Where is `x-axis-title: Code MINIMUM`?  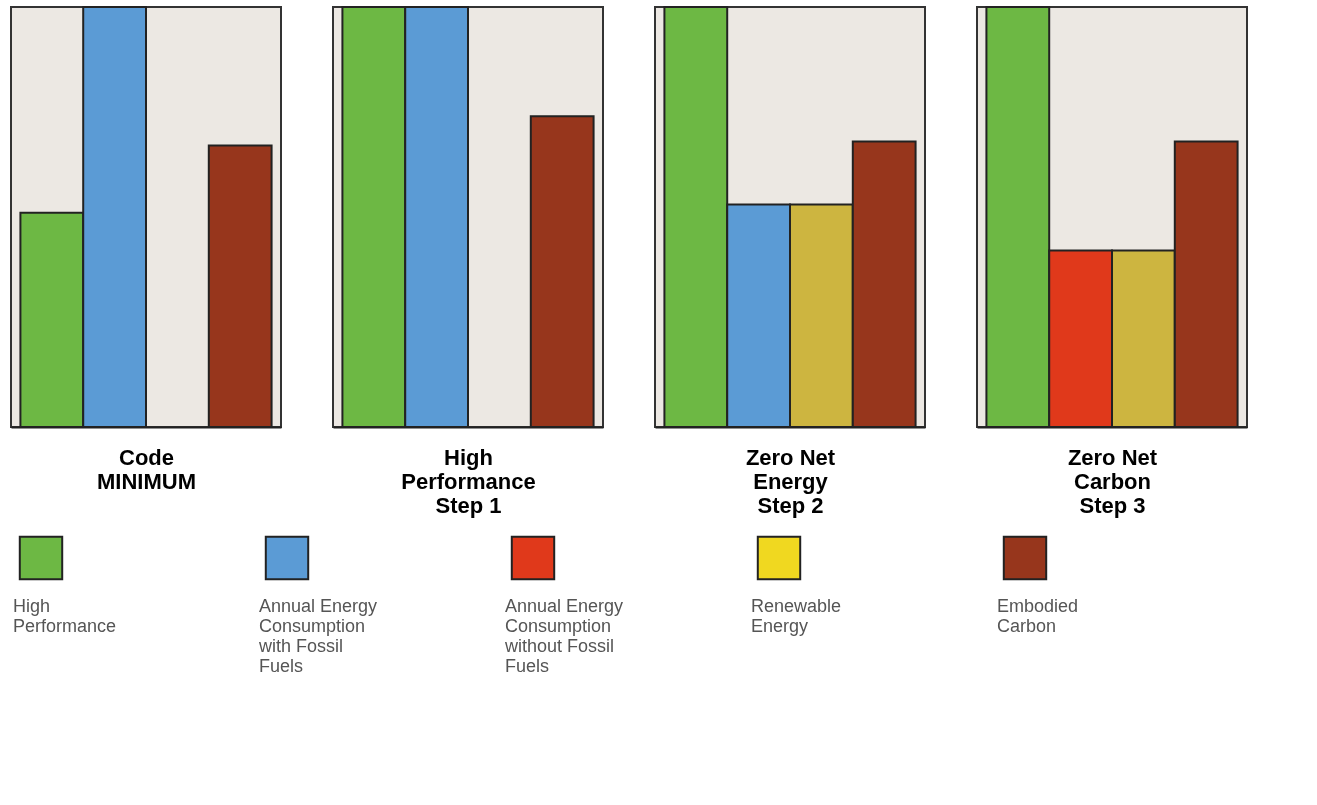 x-axis-title: Code MINIMUM is located at coordinates (146, 469).